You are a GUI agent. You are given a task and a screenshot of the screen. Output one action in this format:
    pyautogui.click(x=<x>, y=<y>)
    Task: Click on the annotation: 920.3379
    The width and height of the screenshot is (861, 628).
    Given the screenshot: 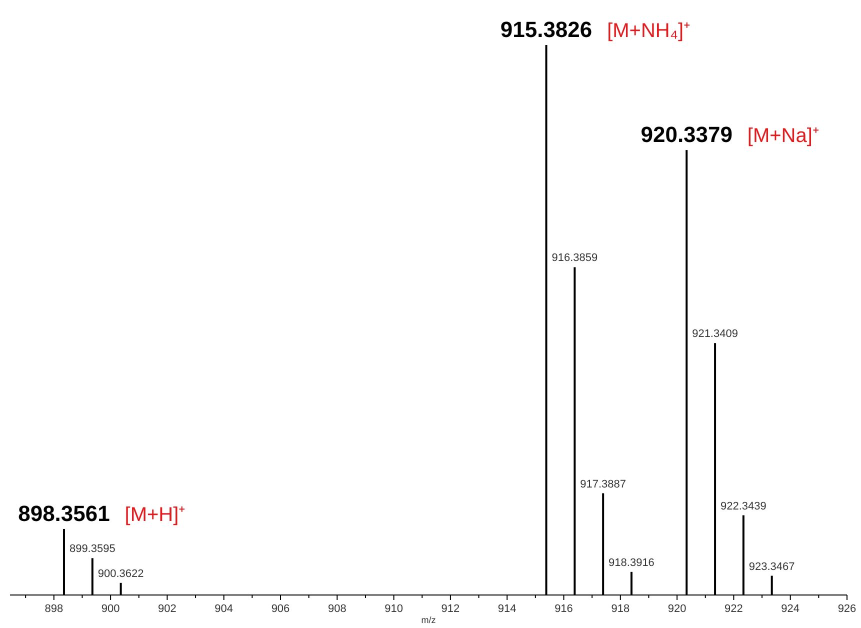 What is the action you would take?
    pyautogui.click(x=686, y=135)
    